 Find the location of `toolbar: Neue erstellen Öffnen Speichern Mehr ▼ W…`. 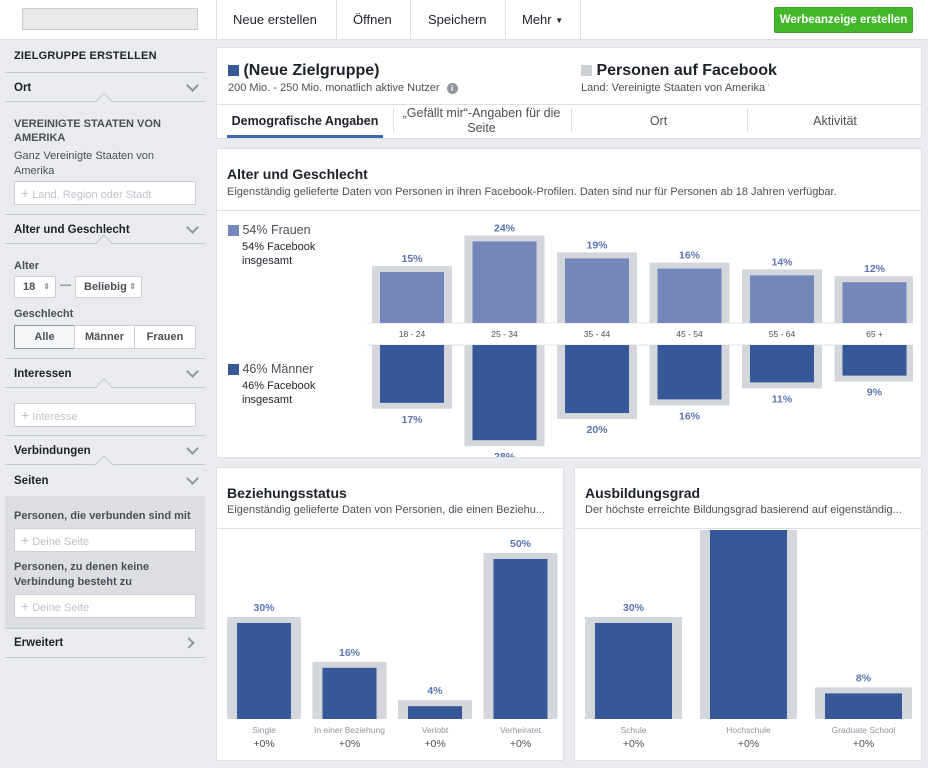

toolbar: Neue erstellen Öffnen Speichern Mehr ▼ W… is located at coordinates (464, 20).